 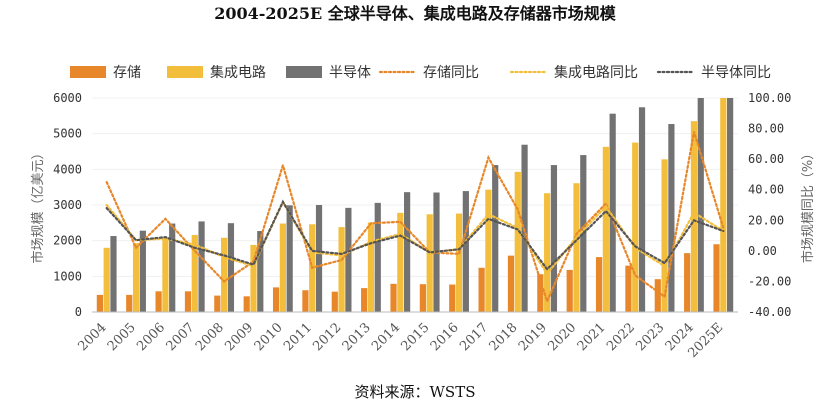 I want to click on bar-存储-2019, so click(x=540, y=293).